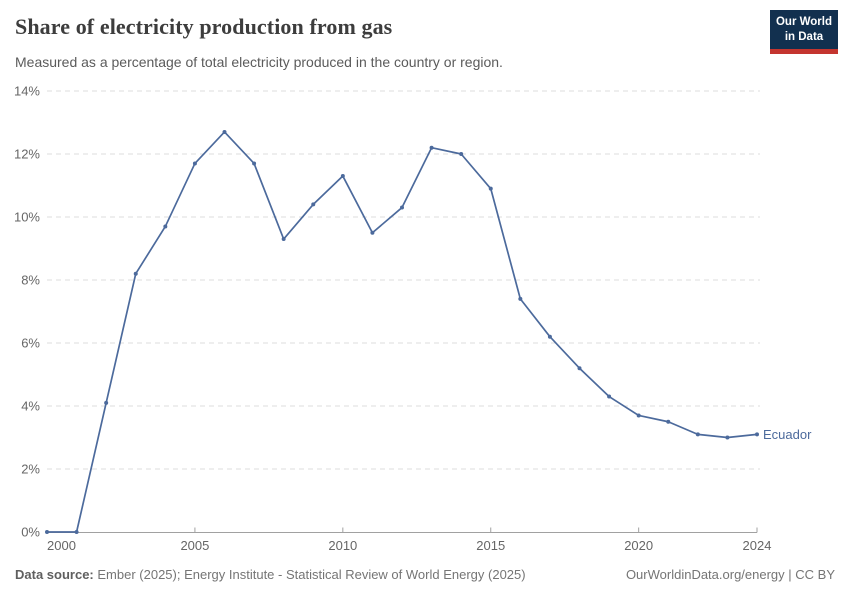 This screenshot has width=850, height=600. I want to click on data-source-label: Data source:, so click(54, 574).